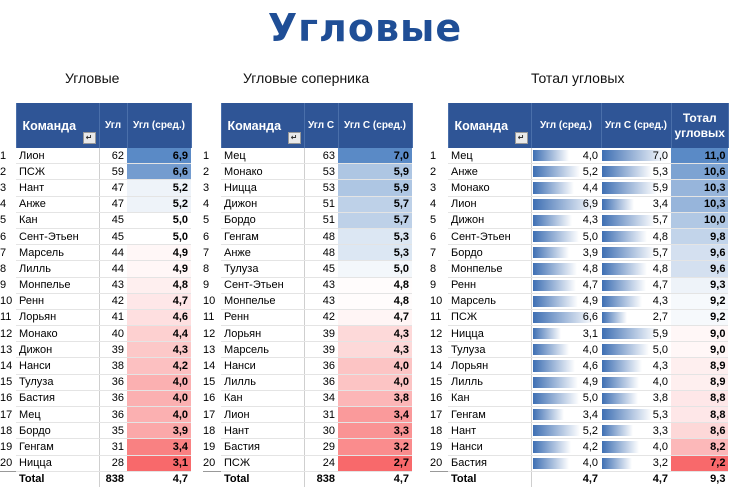 The width and height of the screenshot is (730, 487). What do you see at coordinates (307, 447) in the screenshot?
I see `table-row: 19 Бастия 29 3,2` at bounding box center [307, 447].